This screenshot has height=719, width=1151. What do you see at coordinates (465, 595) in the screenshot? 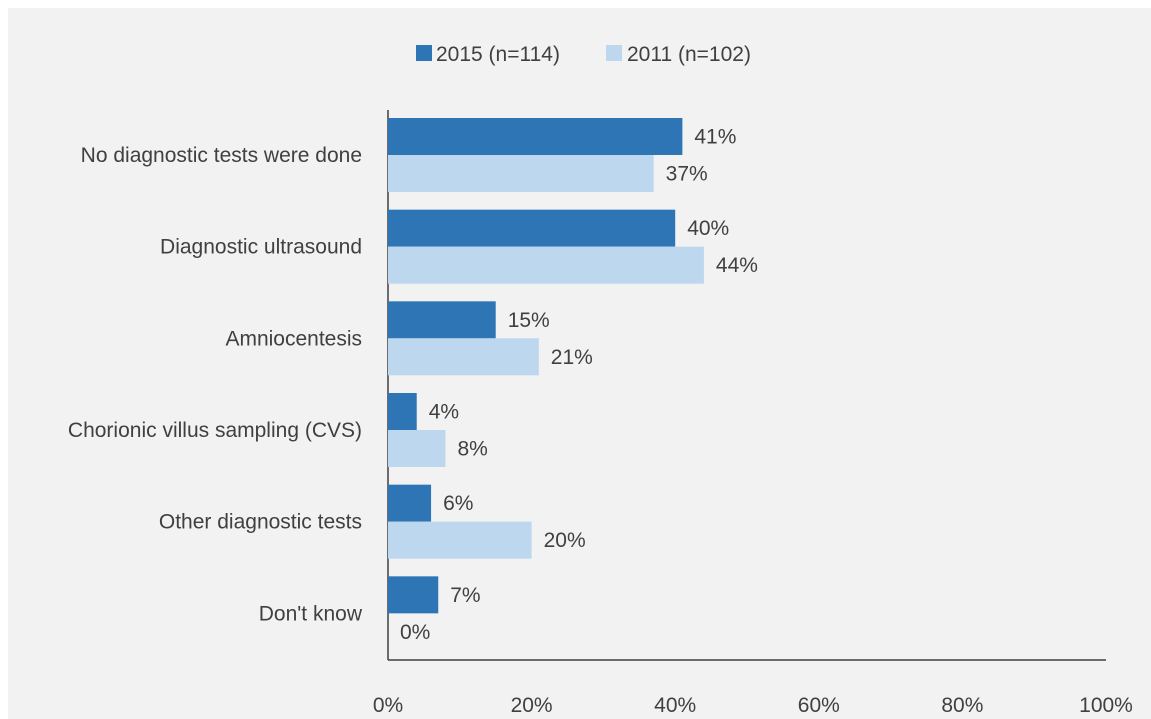
I see `data-label: 7%` at bounding box center [465, 595].